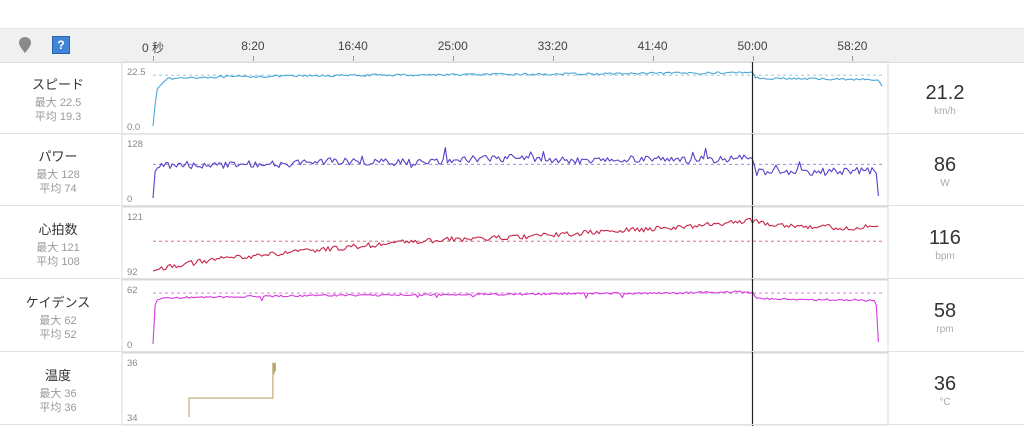  I want to click on metric-name: 心拍数, so click(58, 229).